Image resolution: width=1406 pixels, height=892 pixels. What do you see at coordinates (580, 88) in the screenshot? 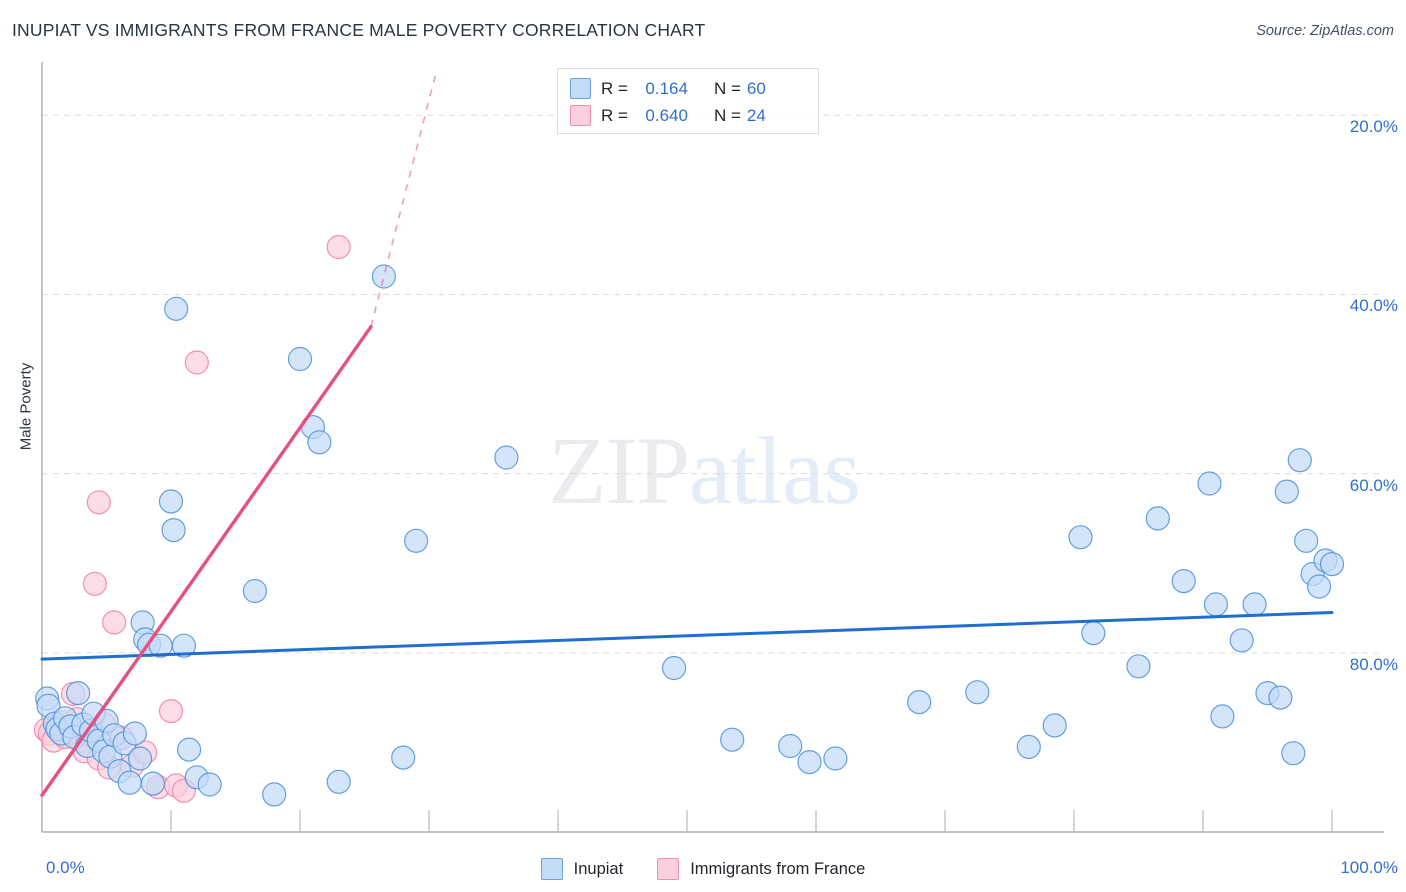
I see `inupiat-swatch-icon` at bounding box center [580, 88].